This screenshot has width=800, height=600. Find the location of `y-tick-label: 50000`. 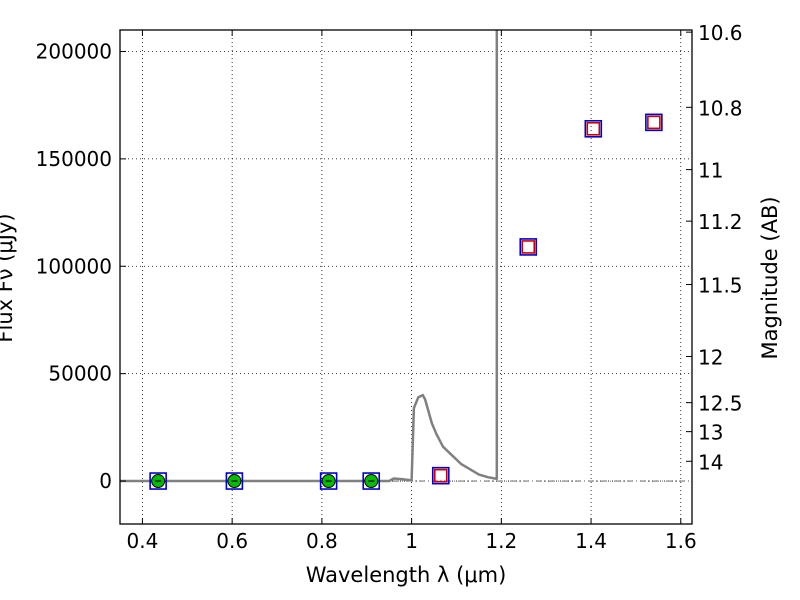

y-tick-label: 50000 is located at coordinates (80, 374).